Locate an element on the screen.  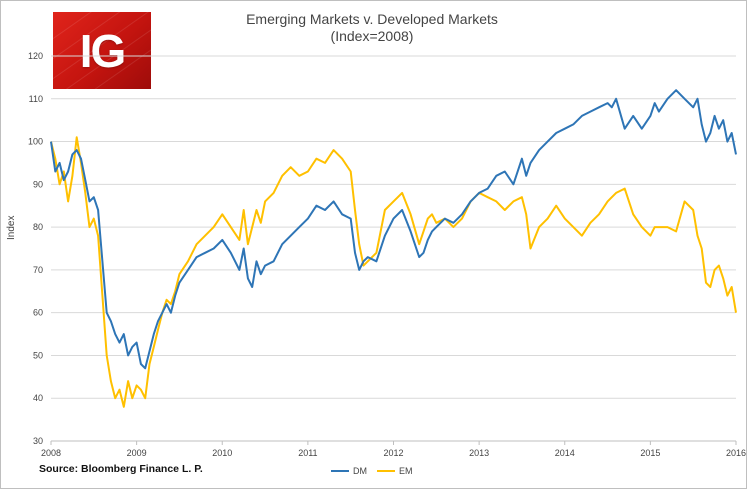
y-tick-30: 30 is located at coordinates (38, 441).